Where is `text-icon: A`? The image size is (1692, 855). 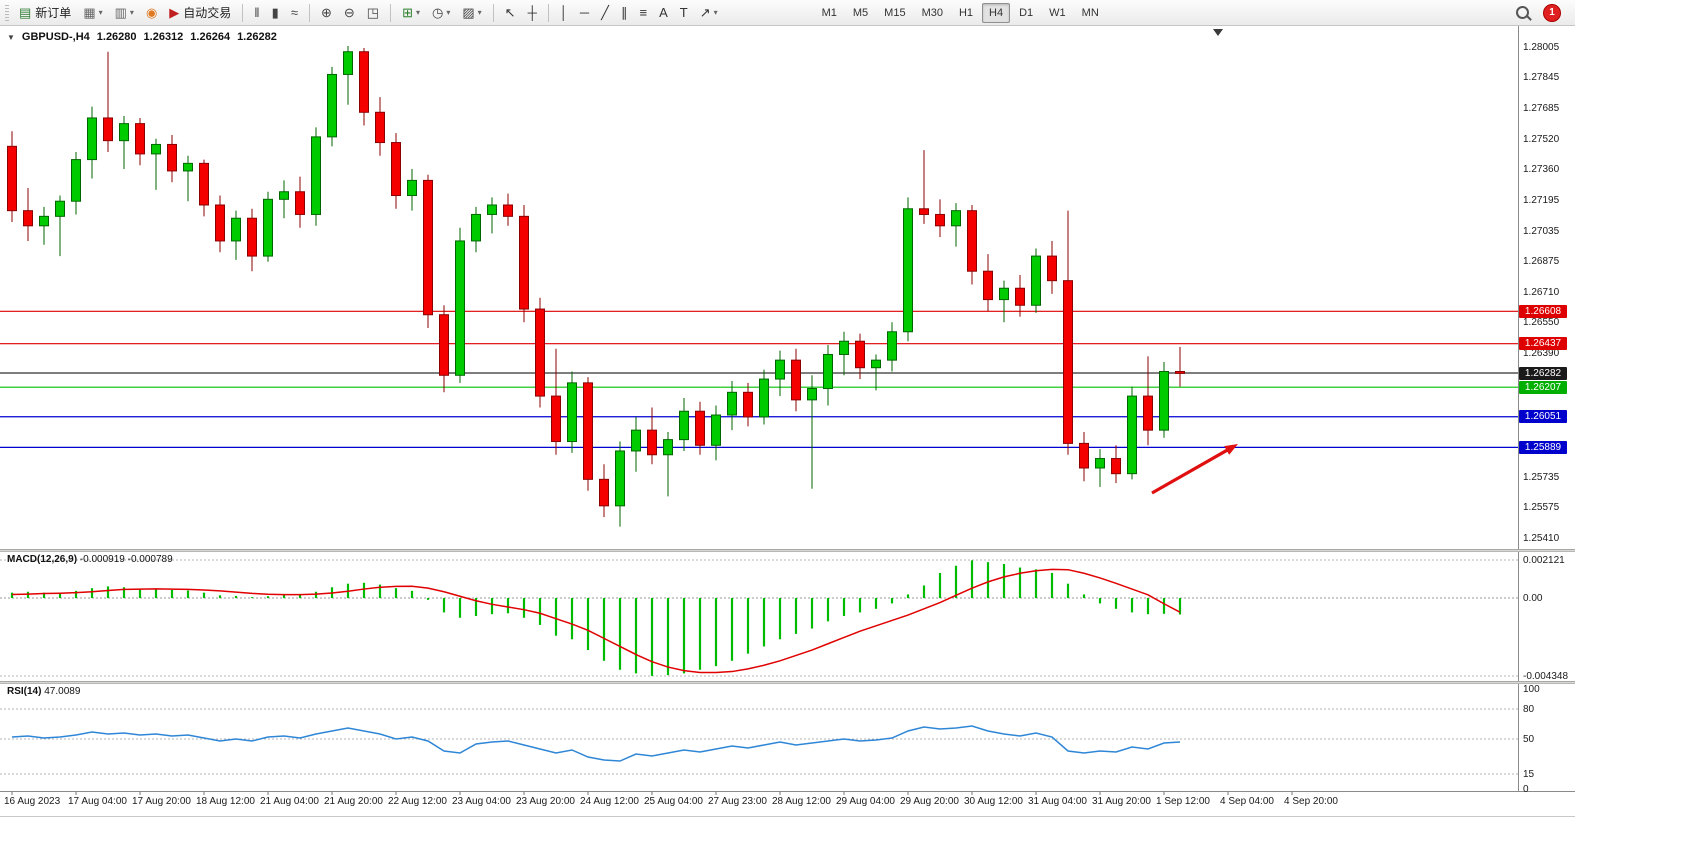
text-icon: A is located at coordinates (663, 12).